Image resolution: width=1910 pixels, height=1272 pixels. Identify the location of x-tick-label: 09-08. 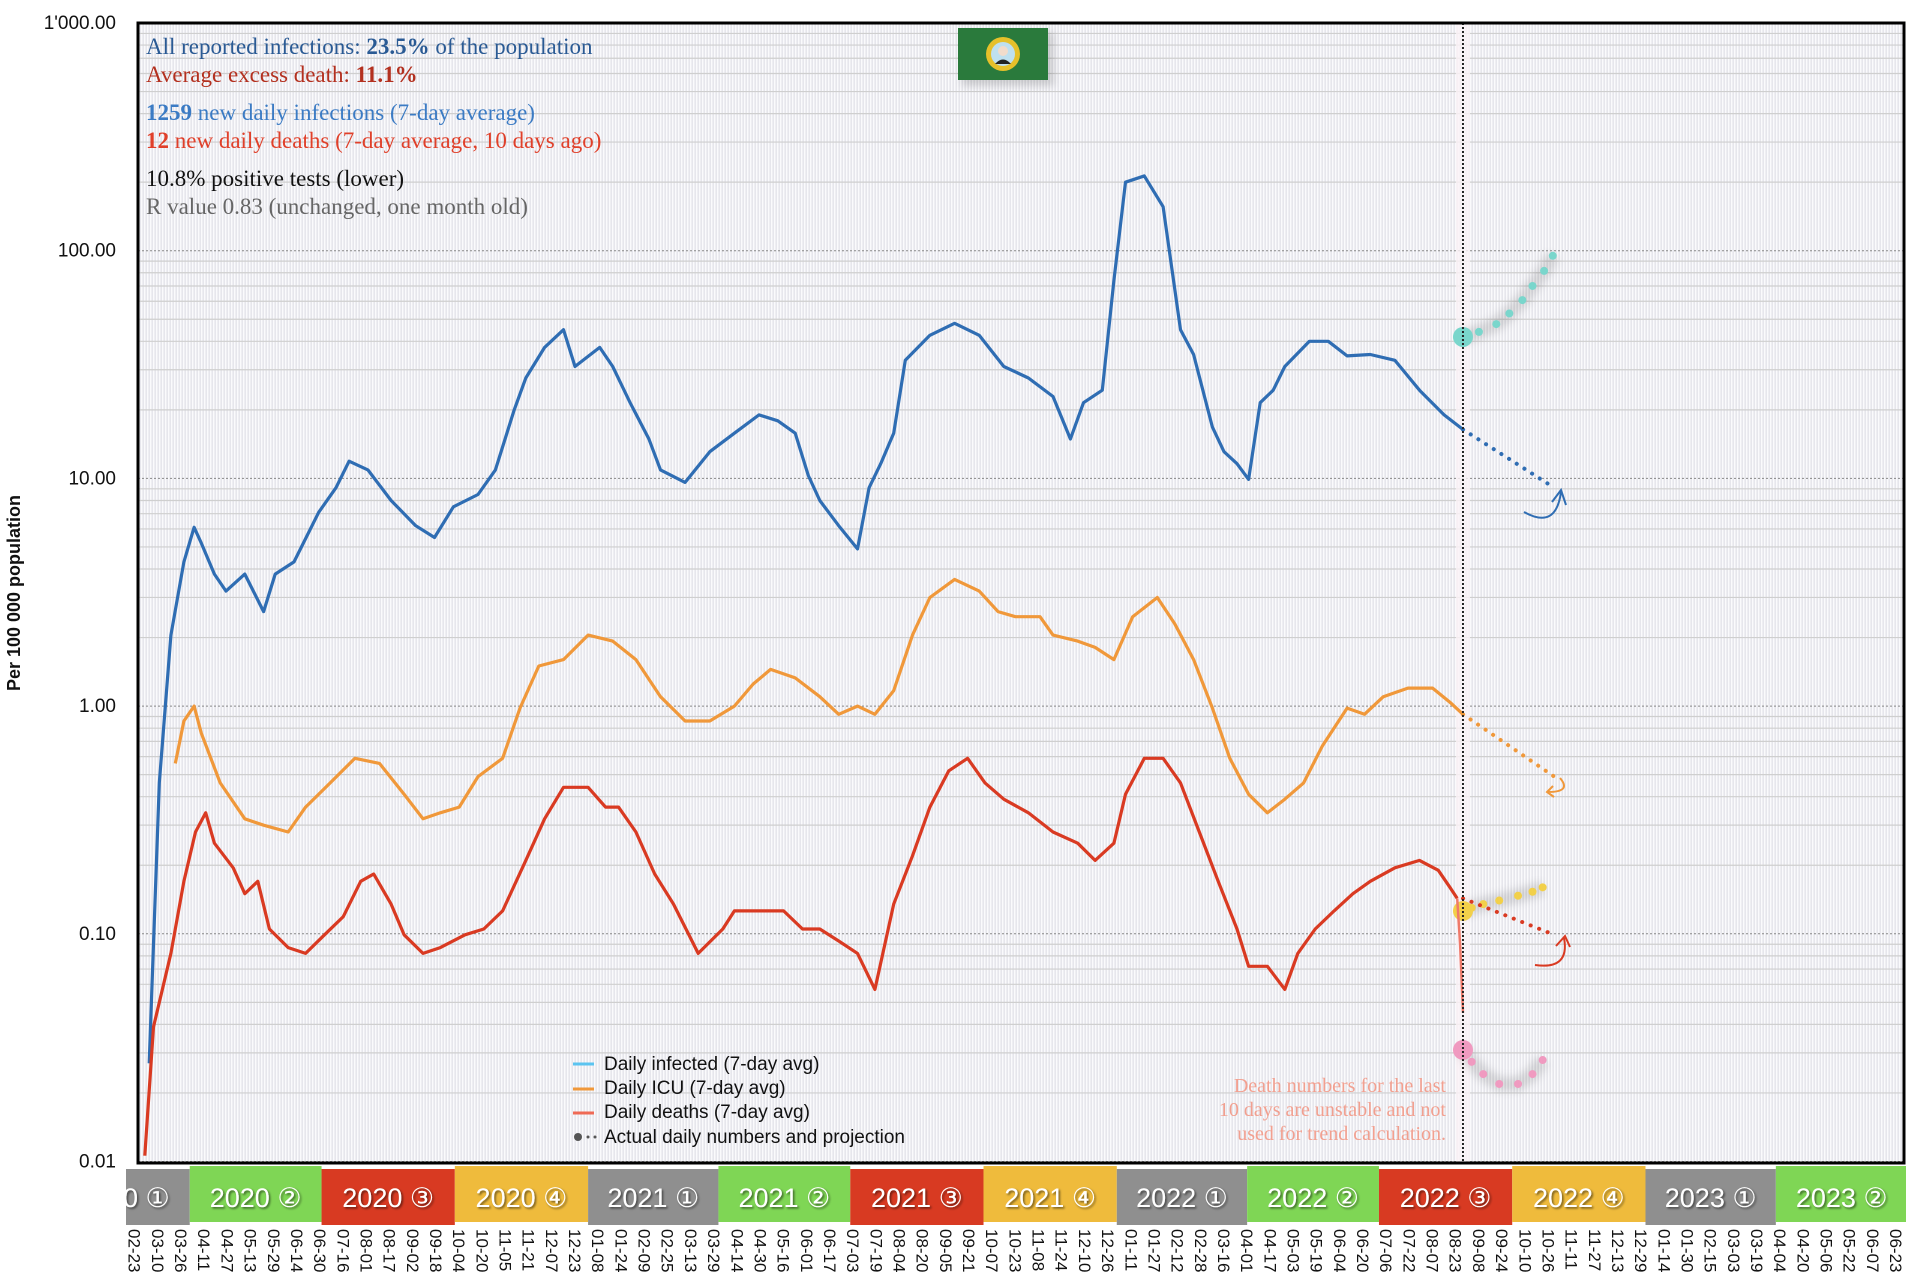
(1478, 1250).